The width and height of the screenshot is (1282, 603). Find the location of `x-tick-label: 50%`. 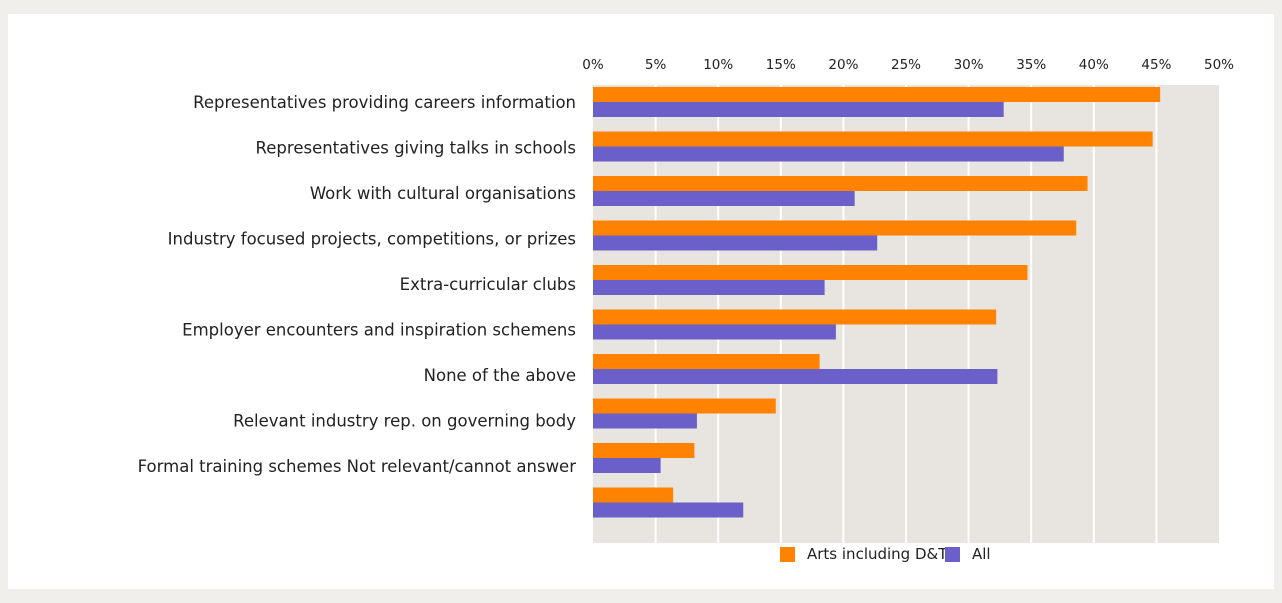

x-tick-label: 50% is located at coordinates (1219, 65).